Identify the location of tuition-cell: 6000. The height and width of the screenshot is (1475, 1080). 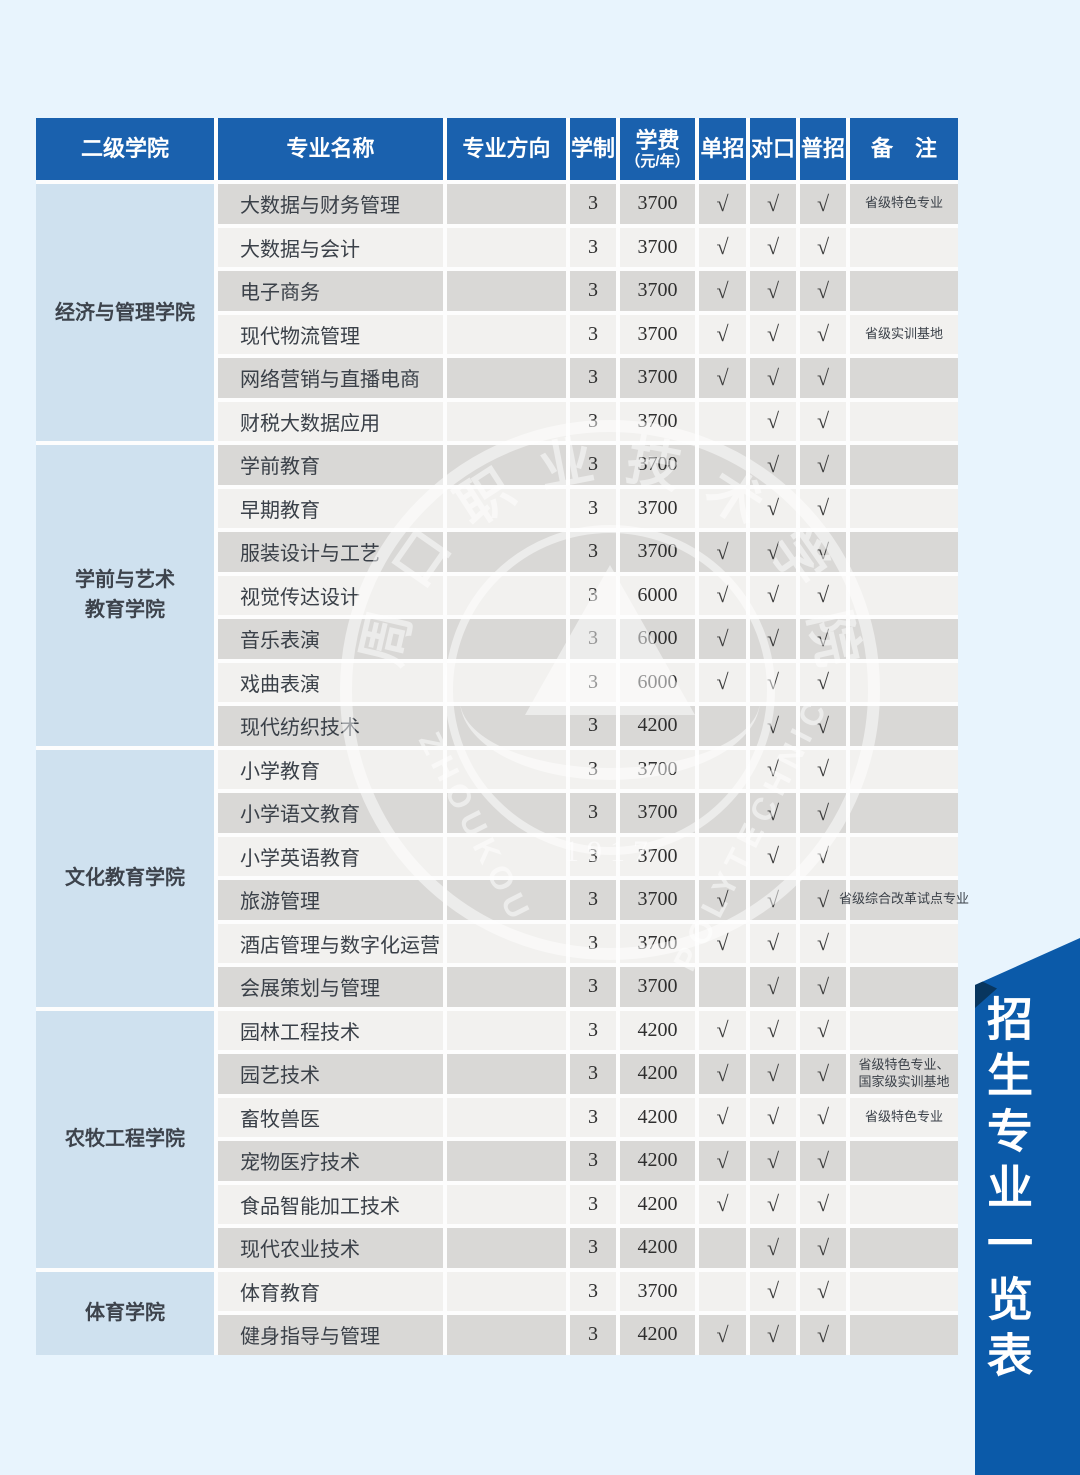
(657, 595).